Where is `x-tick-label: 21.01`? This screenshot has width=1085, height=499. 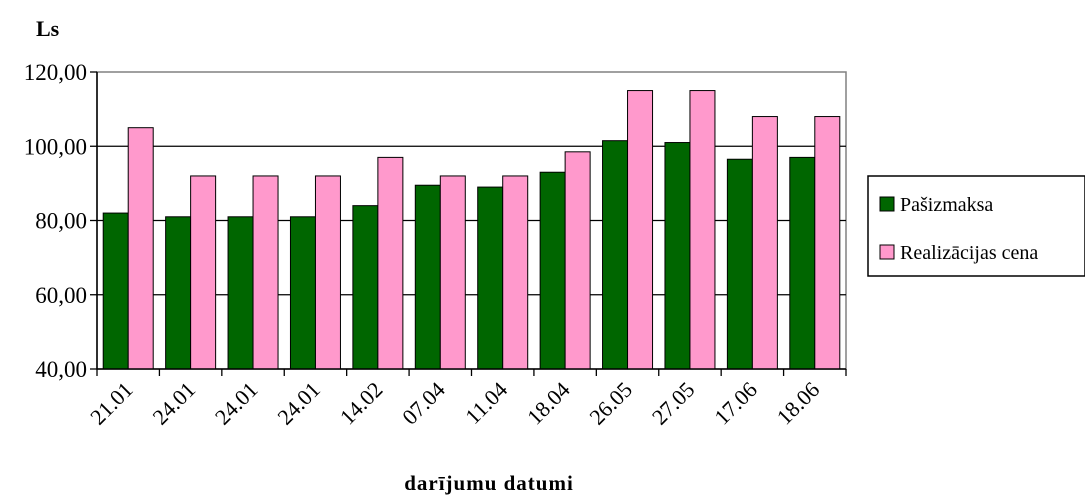
x-tick-label: 21.01 is located at coordinates (111, 403).